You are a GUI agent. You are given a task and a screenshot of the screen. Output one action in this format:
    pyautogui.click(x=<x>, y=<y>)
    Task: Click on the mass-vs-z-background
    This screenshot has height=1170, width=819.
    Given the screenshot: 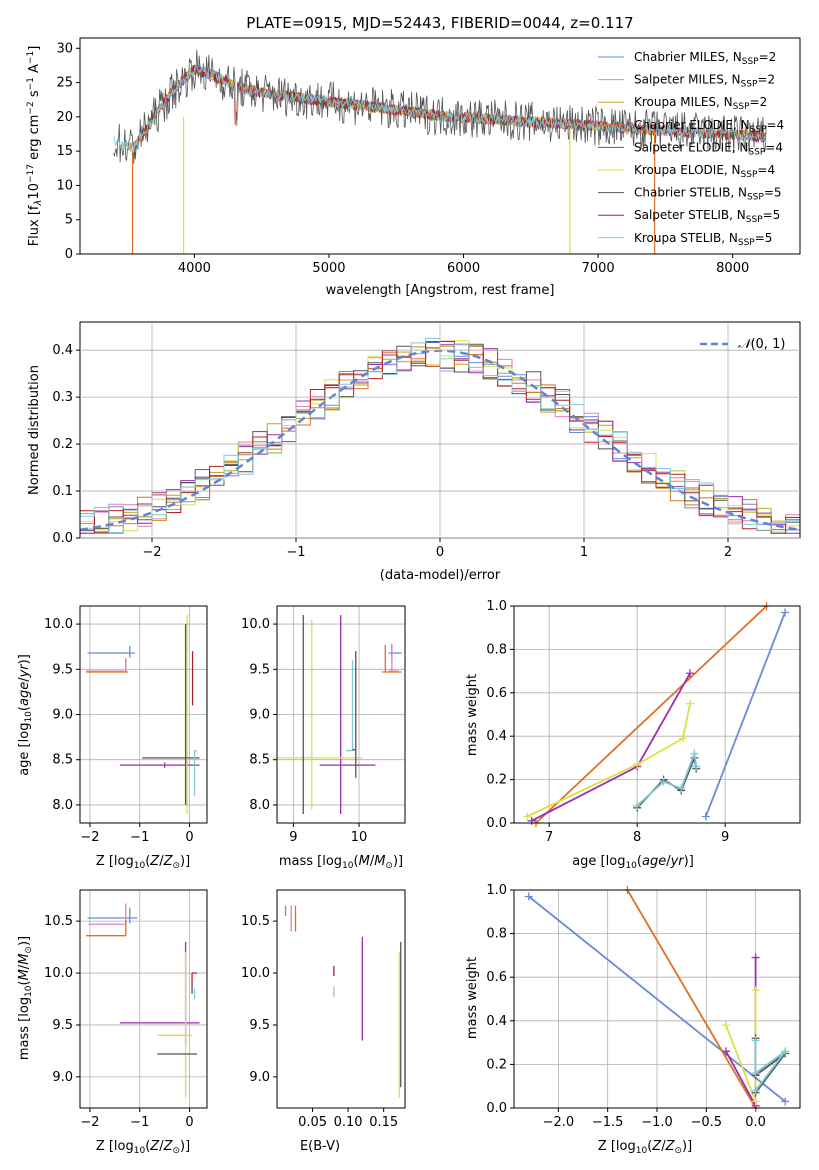 What is the action you would take?
    pyautogui.click(x=143, y=999)
    